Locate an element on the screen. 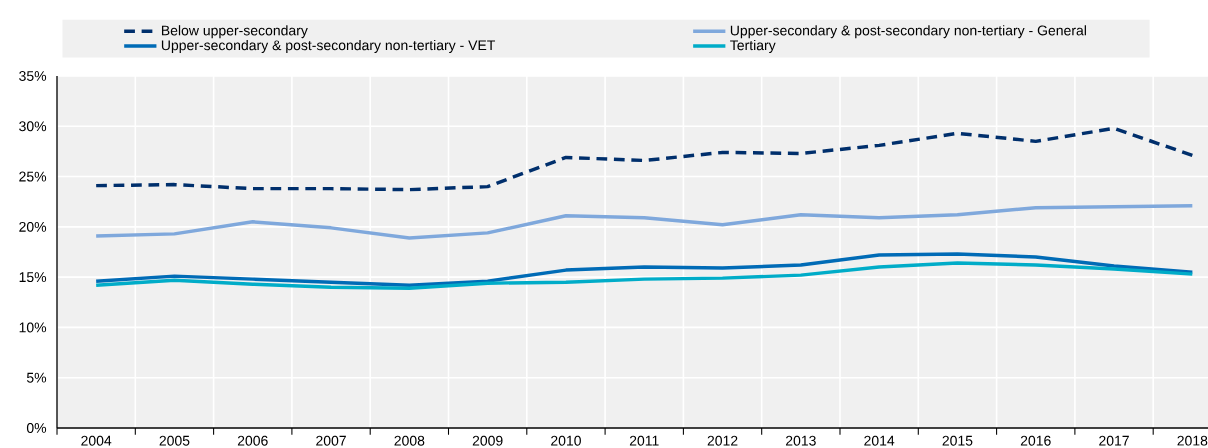 This screenshot has height=448, width=1208. legend-label: Tertiary is located at coordinates (753, 46).